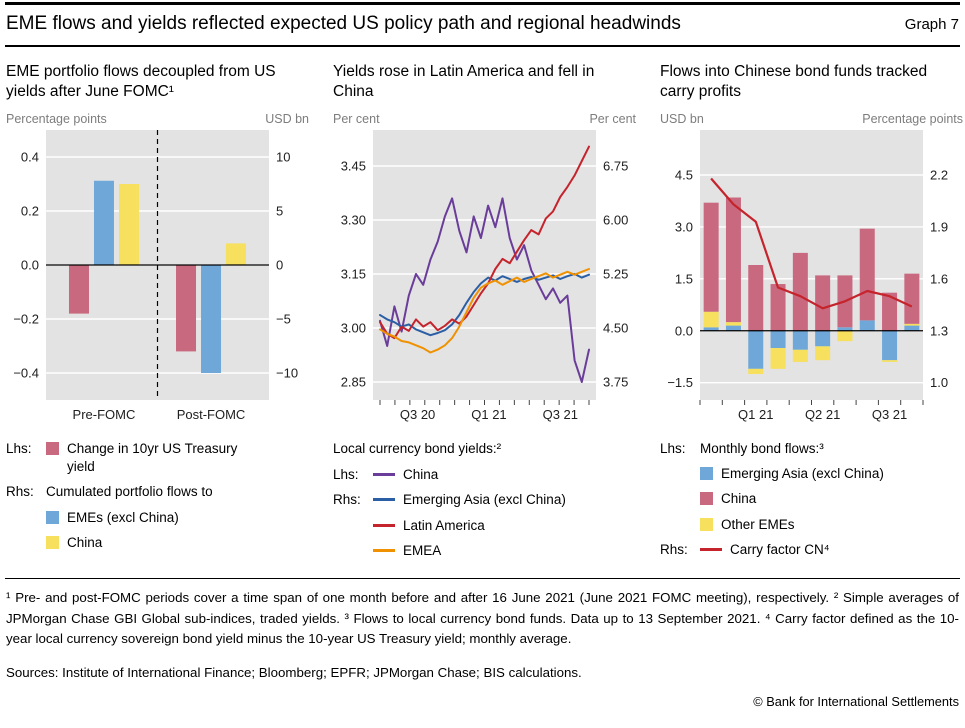  What do you see at coordinates (384, 475) in the screenshot?
I see `china-line-swatch` at bounding box center [384, 475].